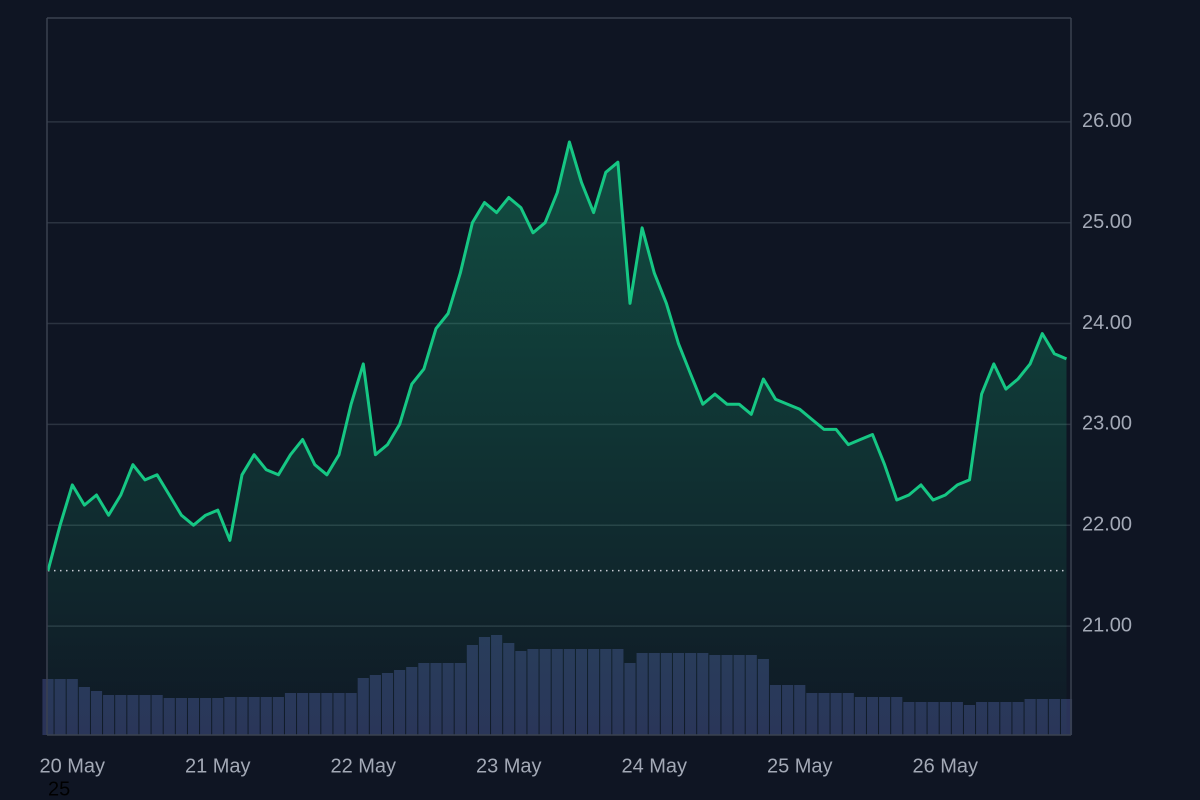 This screenshot has width=1200, height=800. I want to click on y-tick-label: 25.00, so click(1107, 222).